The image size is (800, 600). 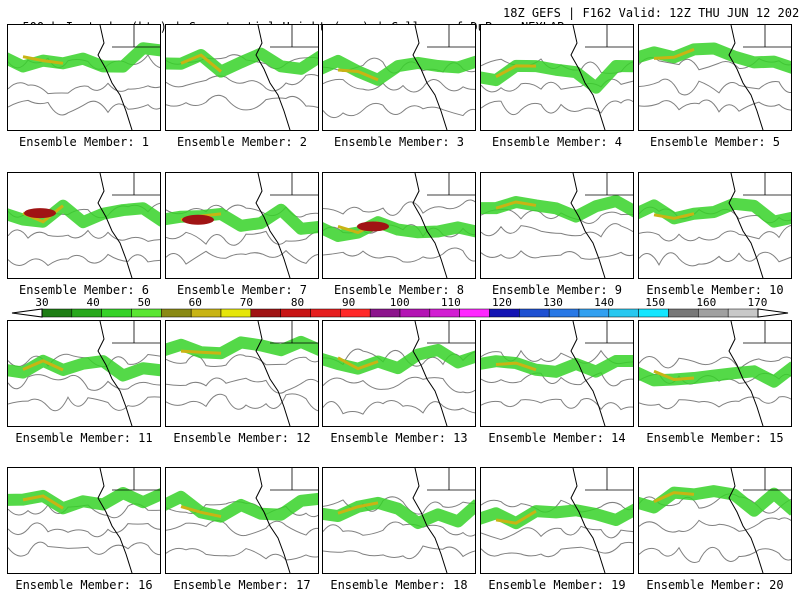 I want to click on ensemble-member-label: Ensemble Member: 8, so click(x=399, y=290).